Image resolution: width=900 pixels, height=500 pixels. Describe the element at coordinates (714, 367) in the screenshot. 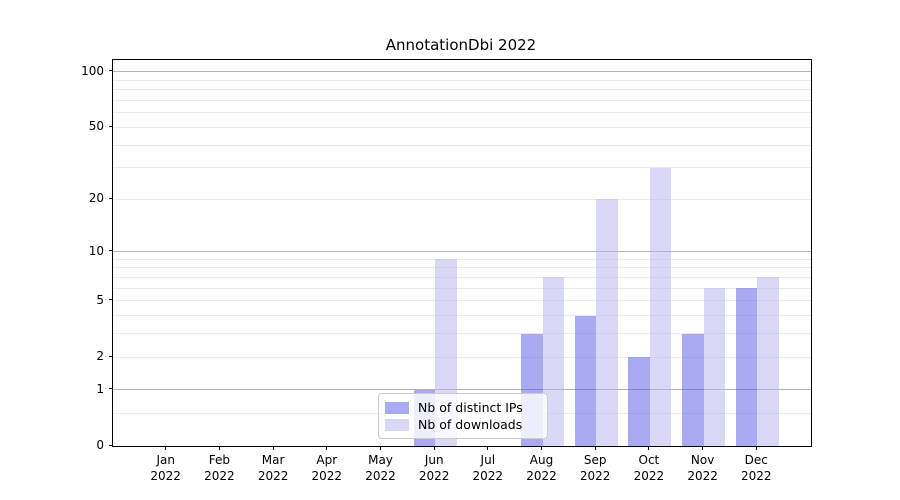

I see `bar-downloads-nov` at that location.